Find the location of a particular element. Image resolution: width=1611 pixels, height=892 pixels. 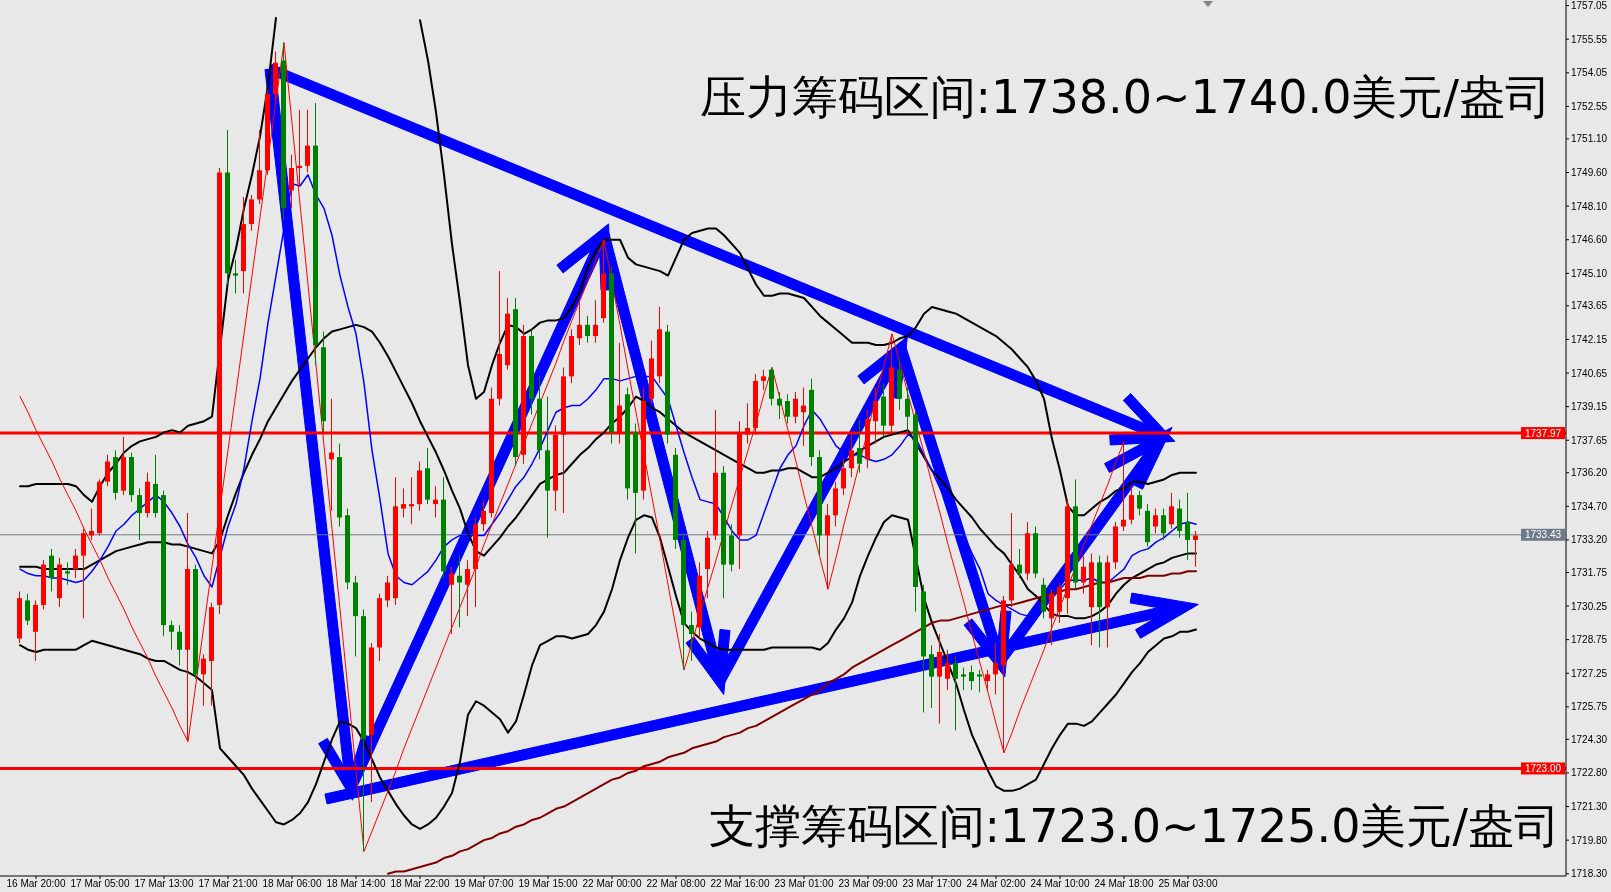

annotation: 支撑筹码区间:1723.0~1725.0美元/盎司 is located at coordinates (1134, 826).